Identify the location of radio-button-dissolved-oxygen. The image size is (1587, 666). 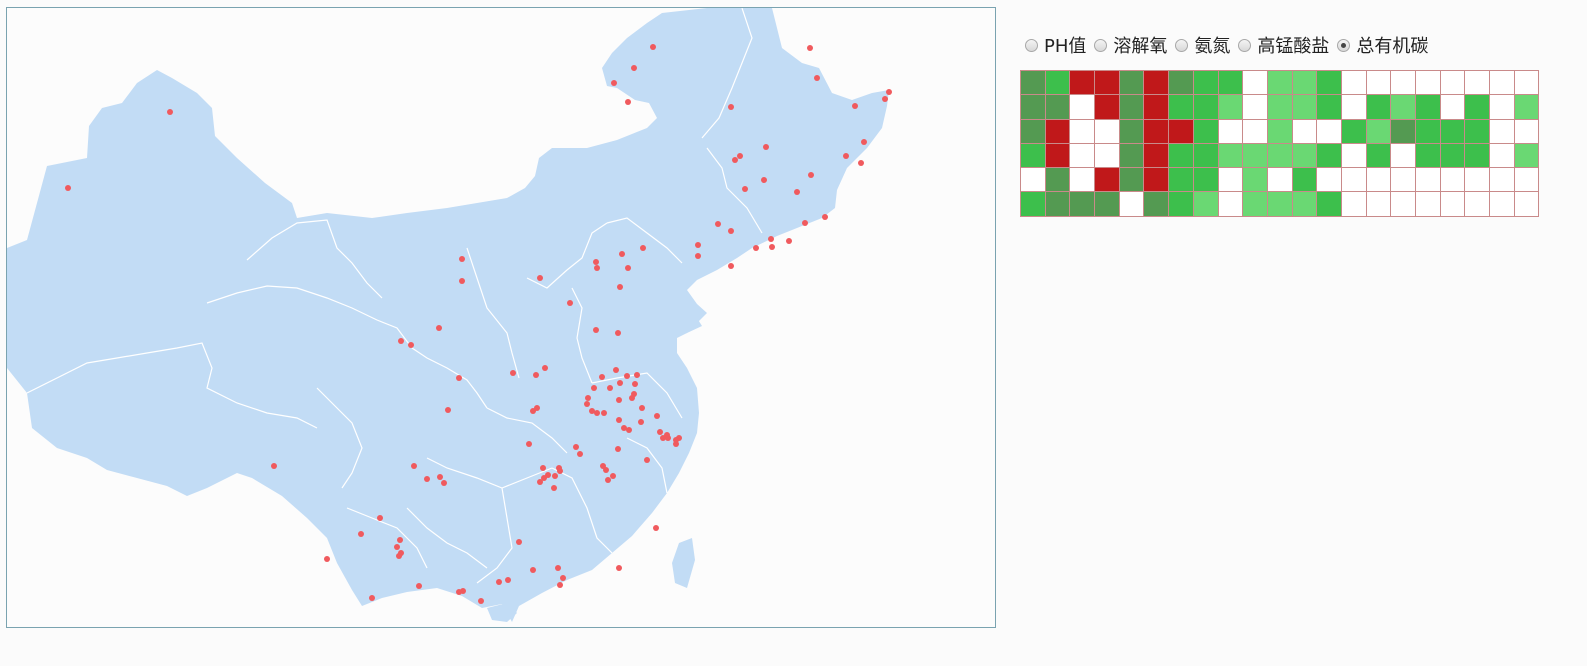
(1101, 45).